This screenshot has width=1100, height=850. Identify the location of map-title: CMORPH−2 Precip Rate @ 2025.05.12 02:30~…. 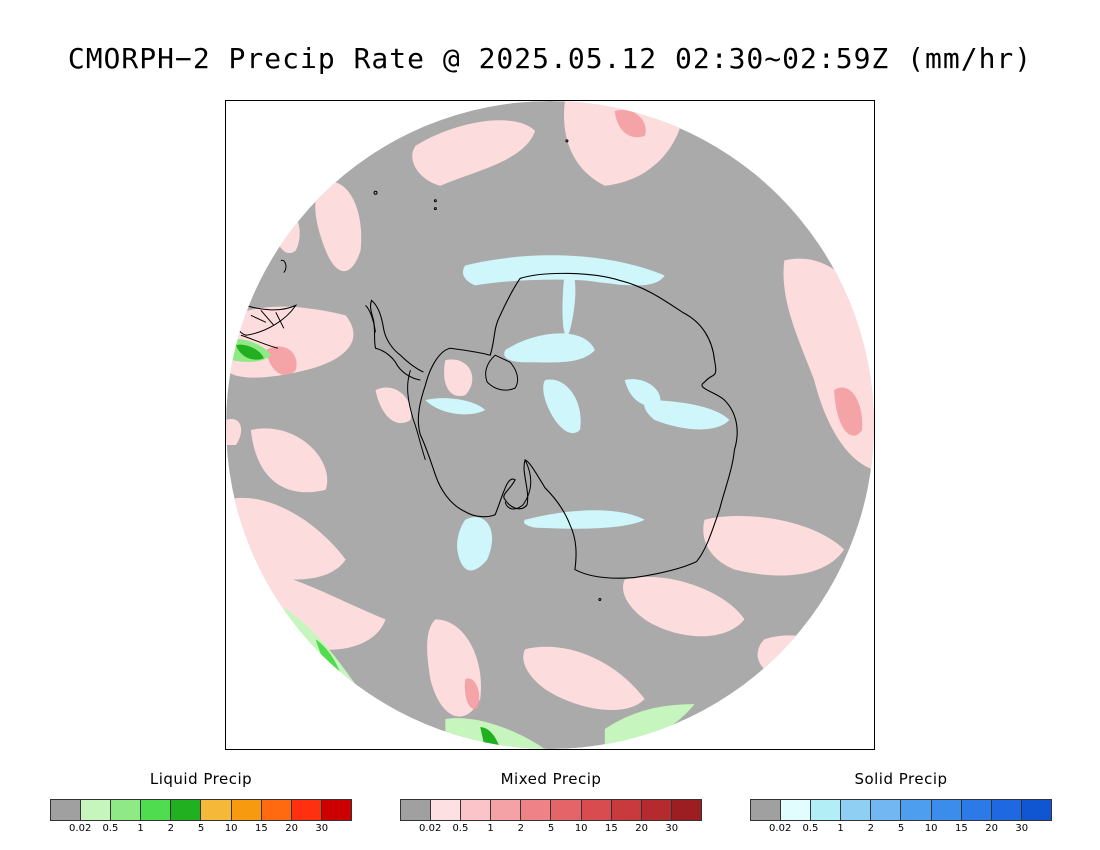
(550, 58).